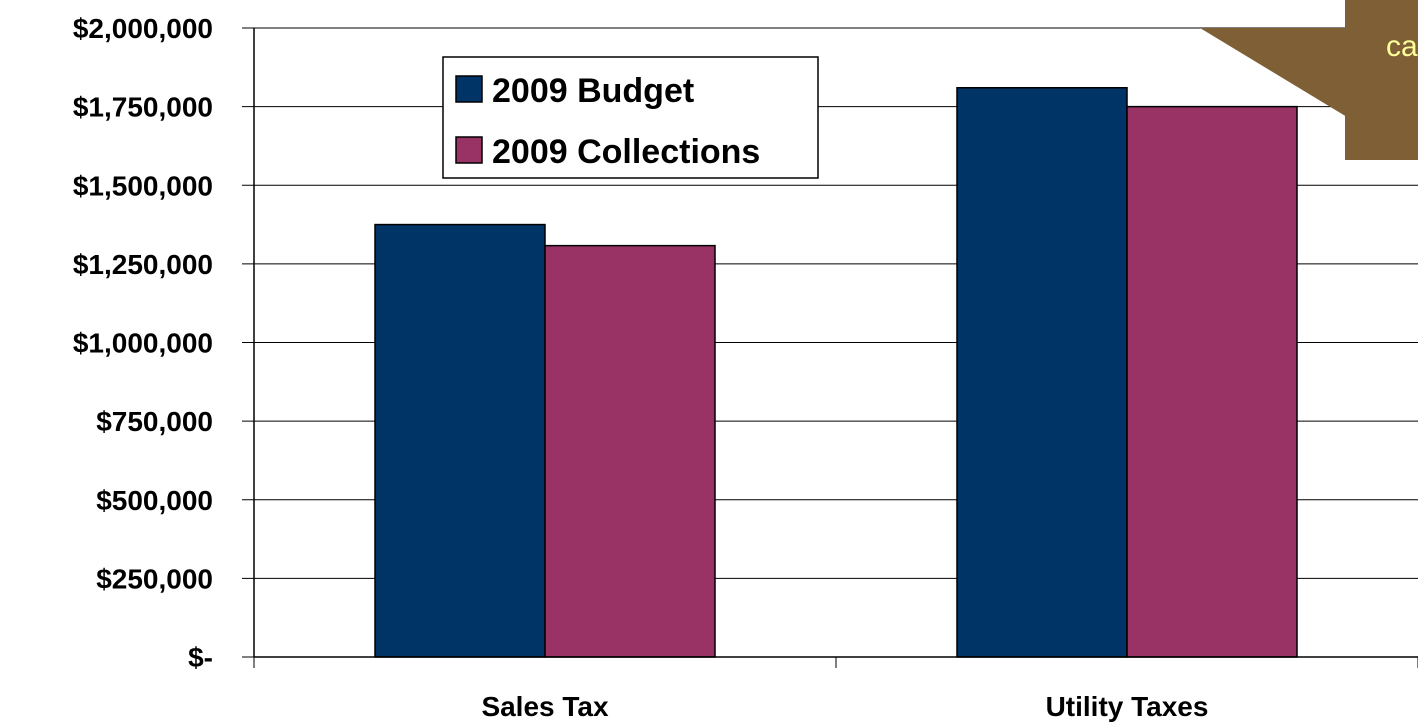 The height and width of the screenshot is (724, 1418). I want to click on legend-label-2009-budget: 2009 Budget, so click(593, 91).